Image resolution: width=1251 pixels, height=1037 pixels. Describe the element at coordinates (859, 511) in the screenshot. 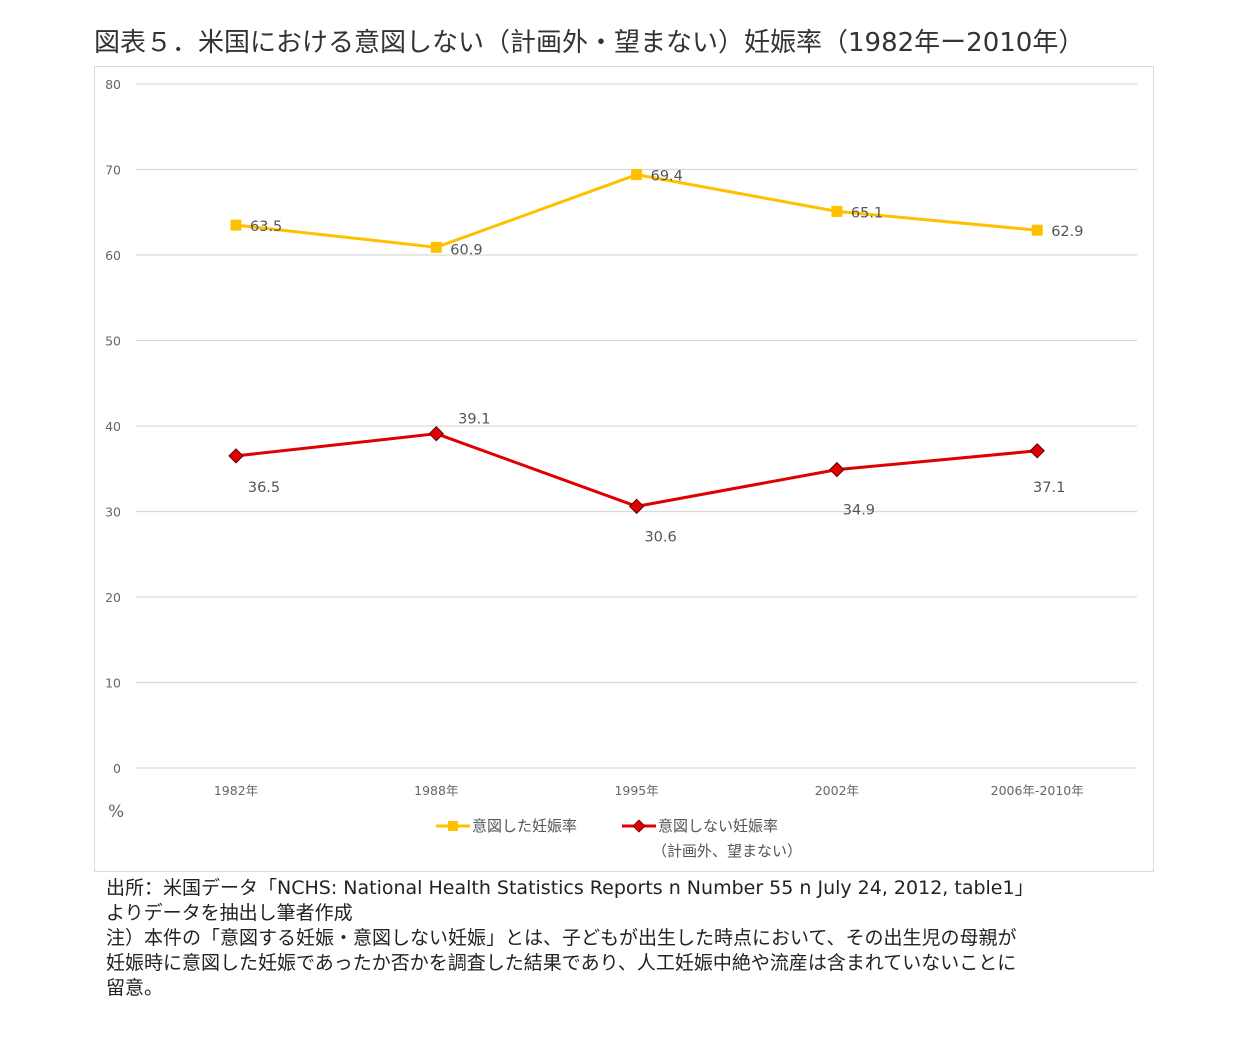

I see `data-label: 34.9` at that location.